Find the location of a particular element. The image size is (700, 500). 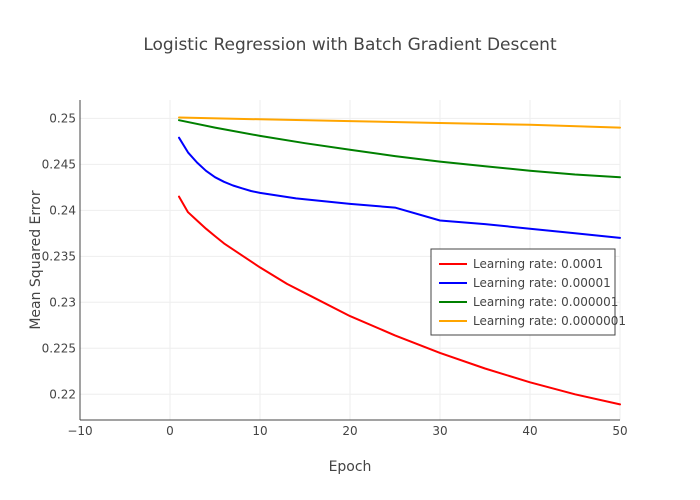

y-tick-labels: 0.22 0.225 0.23 0.235 0.24 0.245 0.25 is located at coordinates (59, 256).